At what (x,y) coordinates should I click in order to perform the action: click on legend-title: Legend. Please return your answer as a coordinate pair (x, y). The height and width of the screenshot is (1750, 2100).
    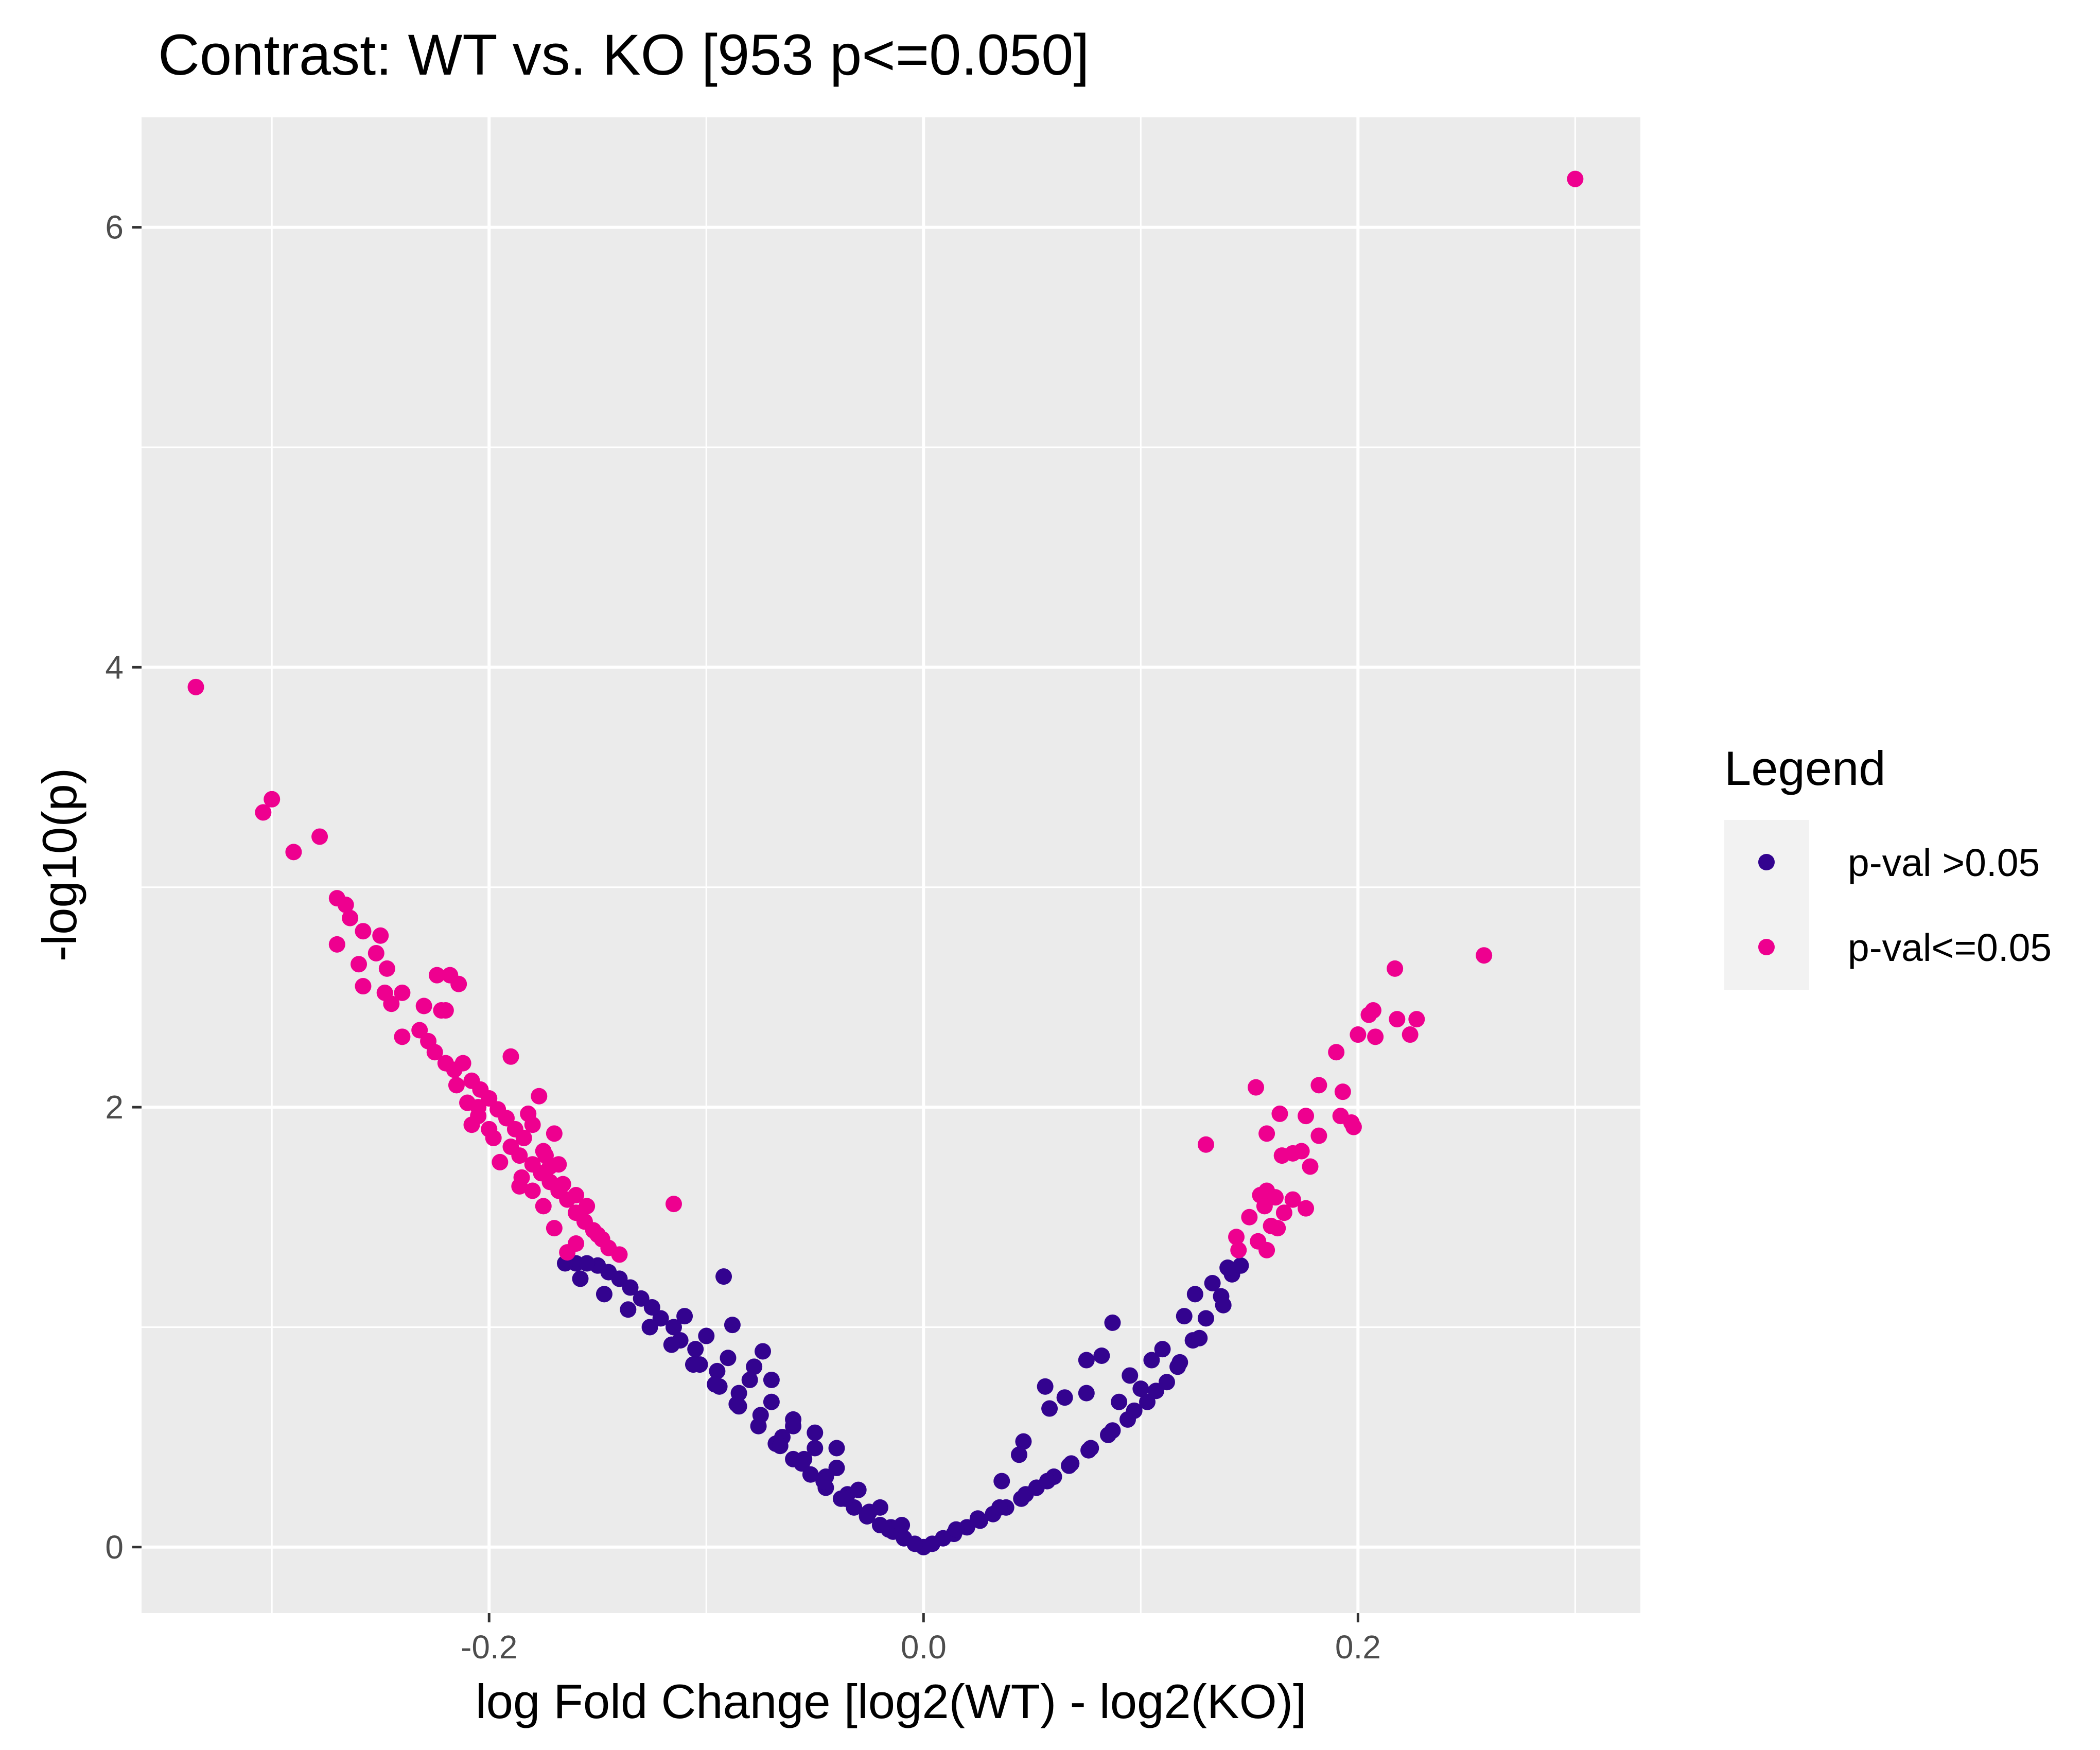
    Looking at the image, I should click on (1805, 768).